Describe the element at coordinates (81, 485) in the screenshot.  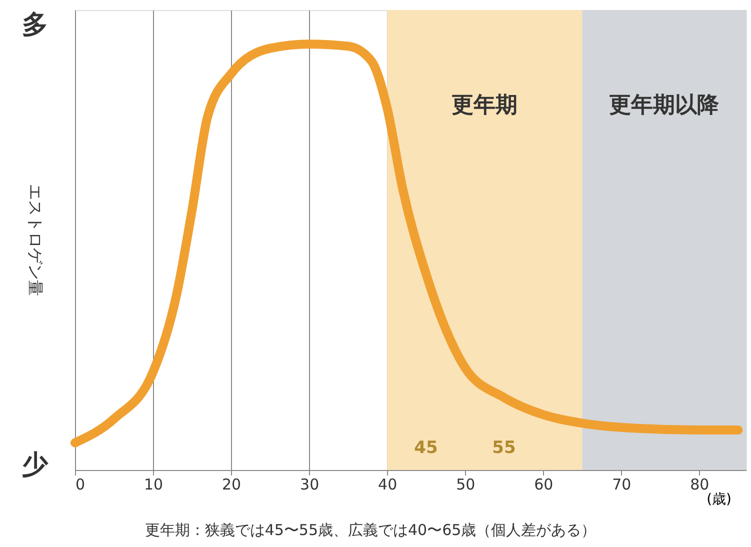
I see `x-tick-label: 0` at that location.